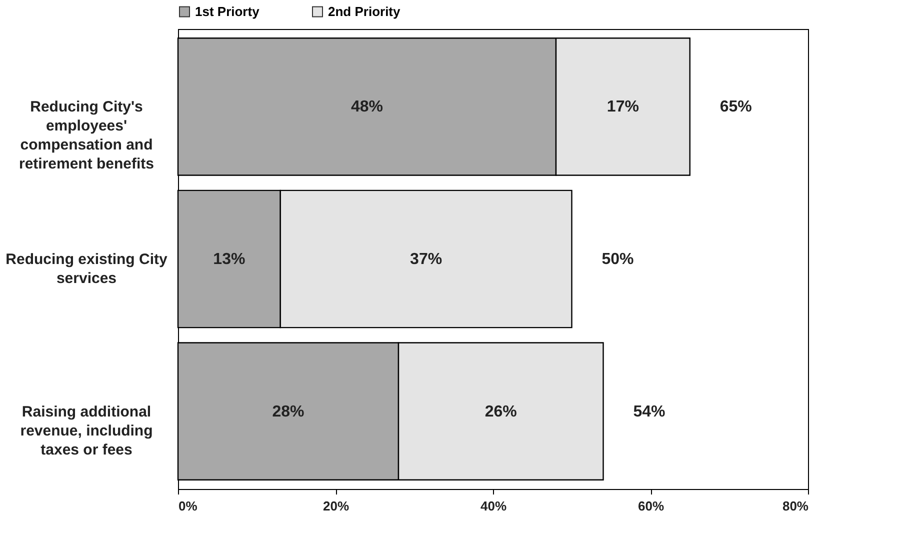 The width and height of the screenshot is (912, 544). Describe the element at coordinates (229, 259) in the screenshot. I see `data-label: 13%` at that location.